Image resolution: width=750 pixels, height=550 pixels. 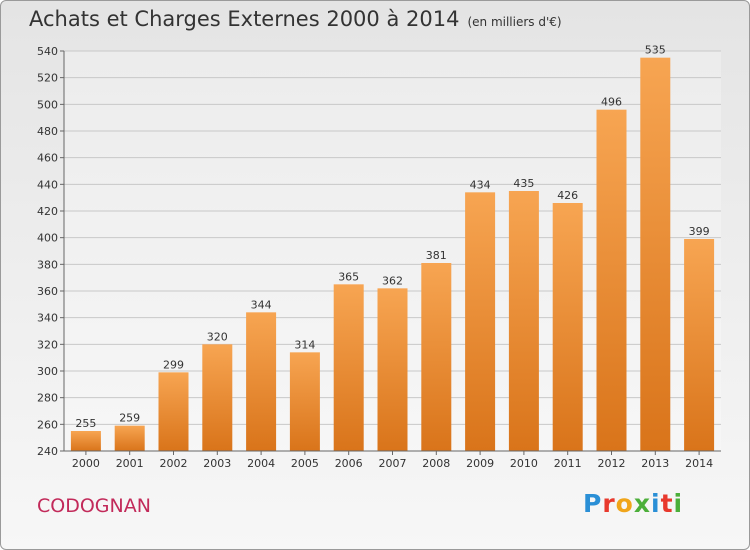 I want to click on x-tick-label: 2009, so click(x=480, y=463).